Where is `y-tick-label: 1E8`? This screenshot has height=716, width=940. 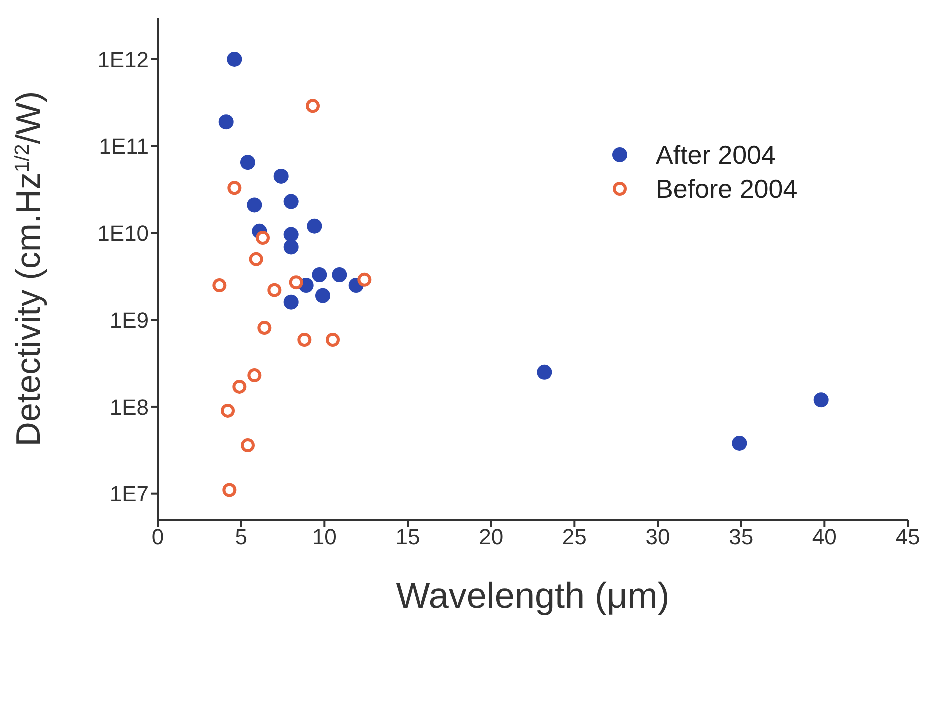 y-tick-label: 1E8 is located at coordinates (129, 407).